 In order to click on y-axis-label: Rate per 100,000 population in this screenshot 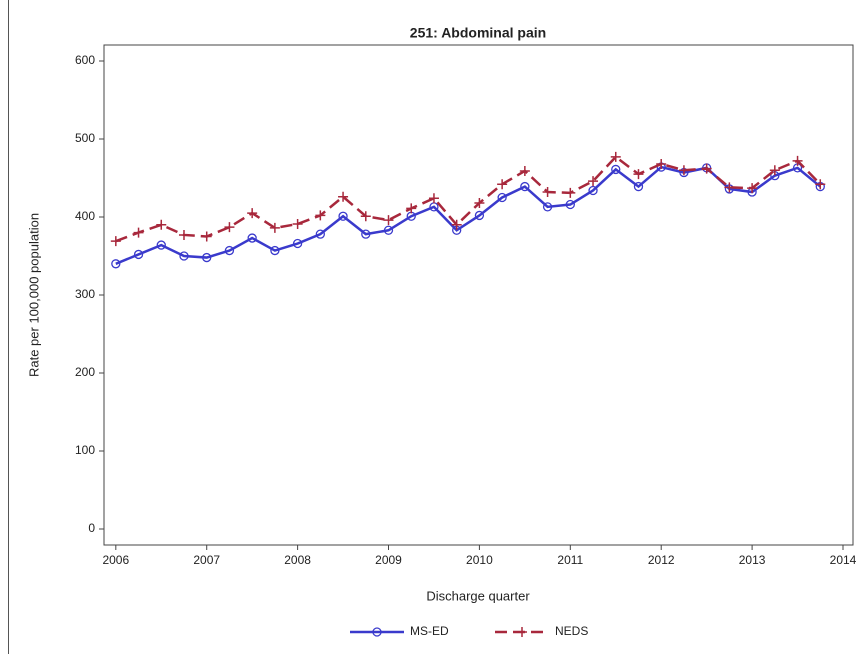, I will do `click(33, 295)`.